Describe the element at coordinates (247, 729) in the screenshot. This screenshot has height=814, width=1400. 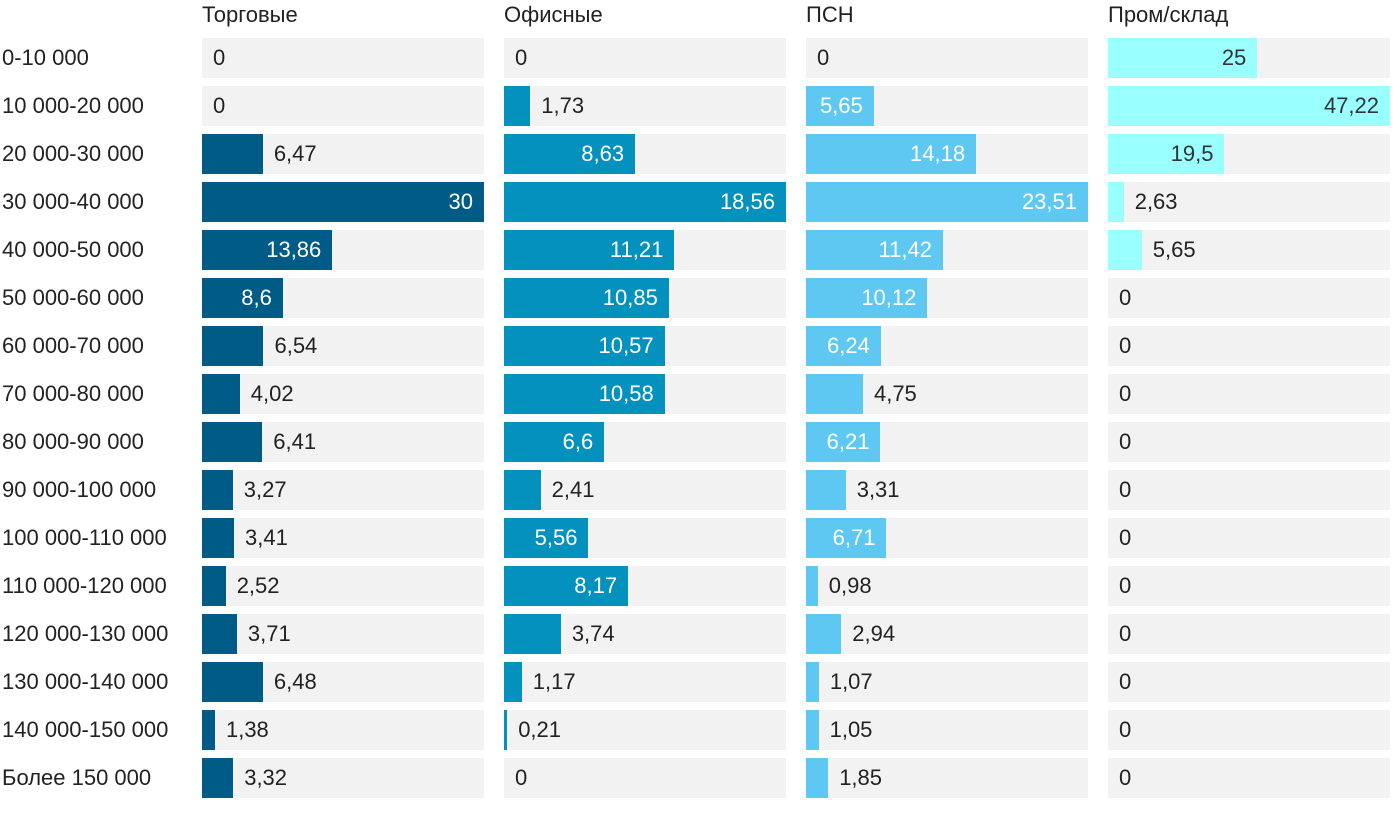
I see `data-label: 1,38` at that location.